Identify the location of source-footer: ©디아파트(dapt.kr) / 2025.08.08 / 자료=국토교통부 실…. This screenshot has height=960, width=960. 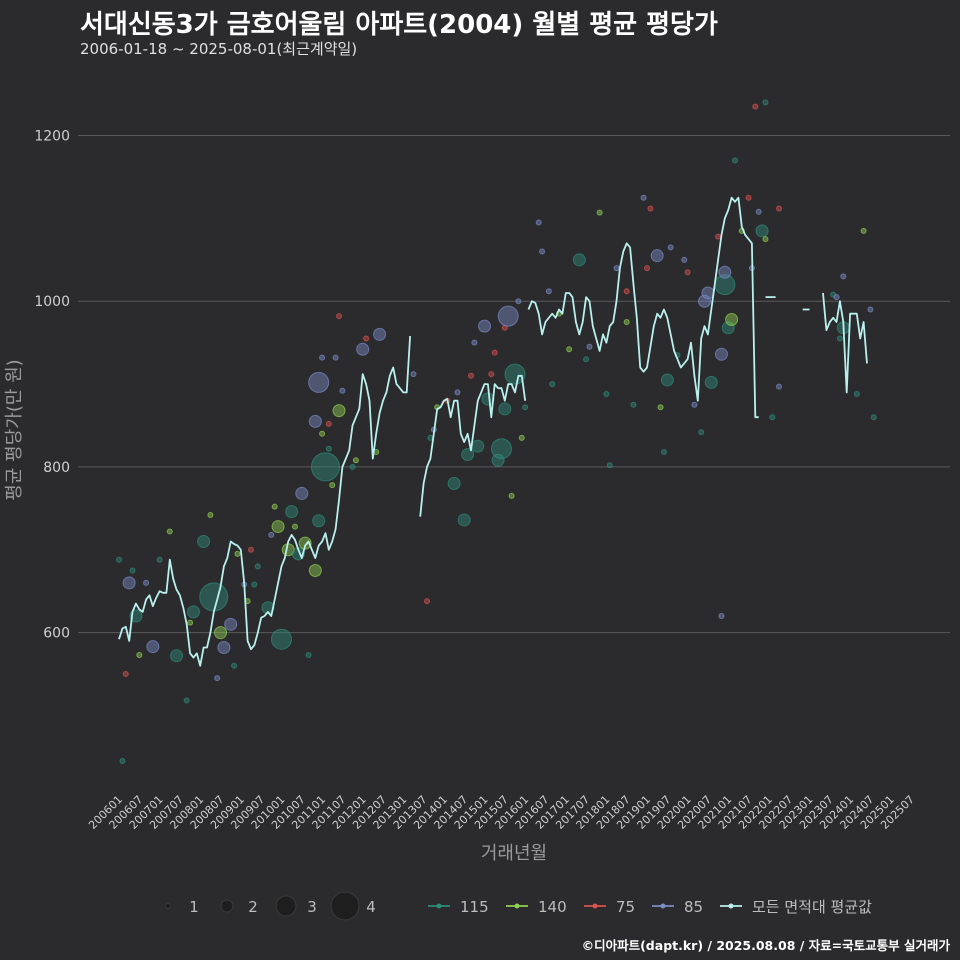
(765, 945).